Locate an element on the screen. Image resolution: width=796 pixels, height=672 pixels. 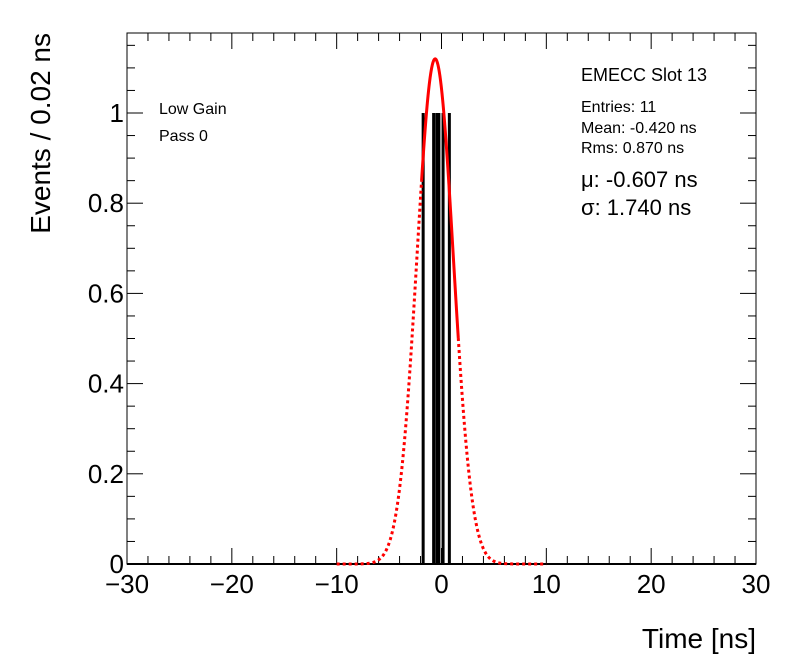
stats-mean: Mean: -0.420 ns is located at coordinates (639, 128).